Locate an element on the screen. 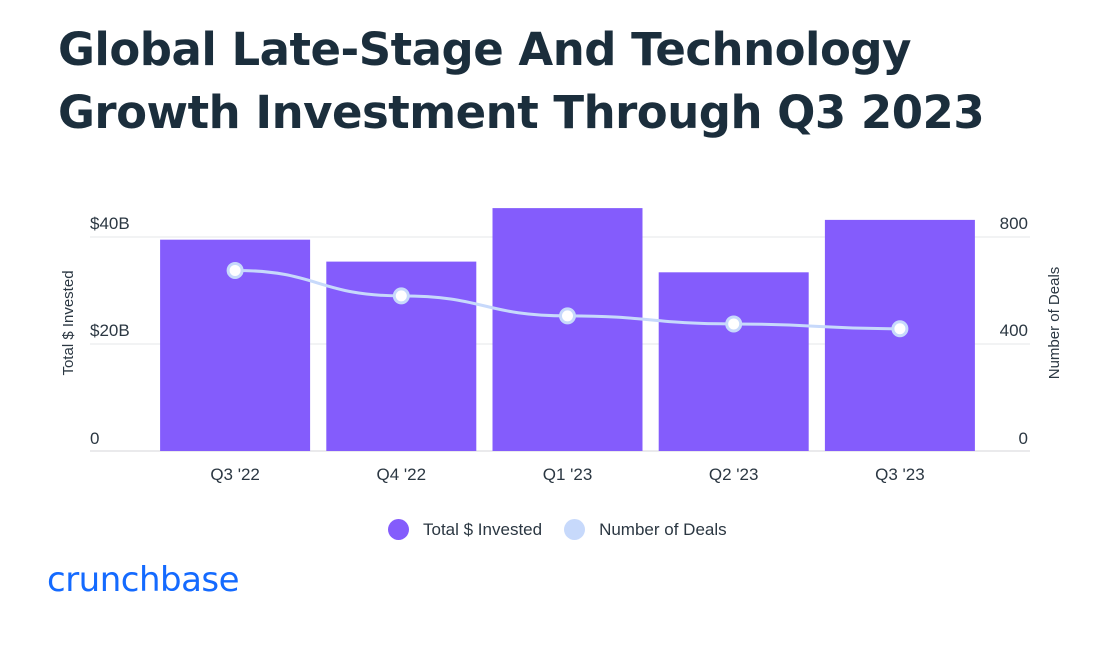  y-right-tick-label: 800 is located at coordinates (1014, 223).